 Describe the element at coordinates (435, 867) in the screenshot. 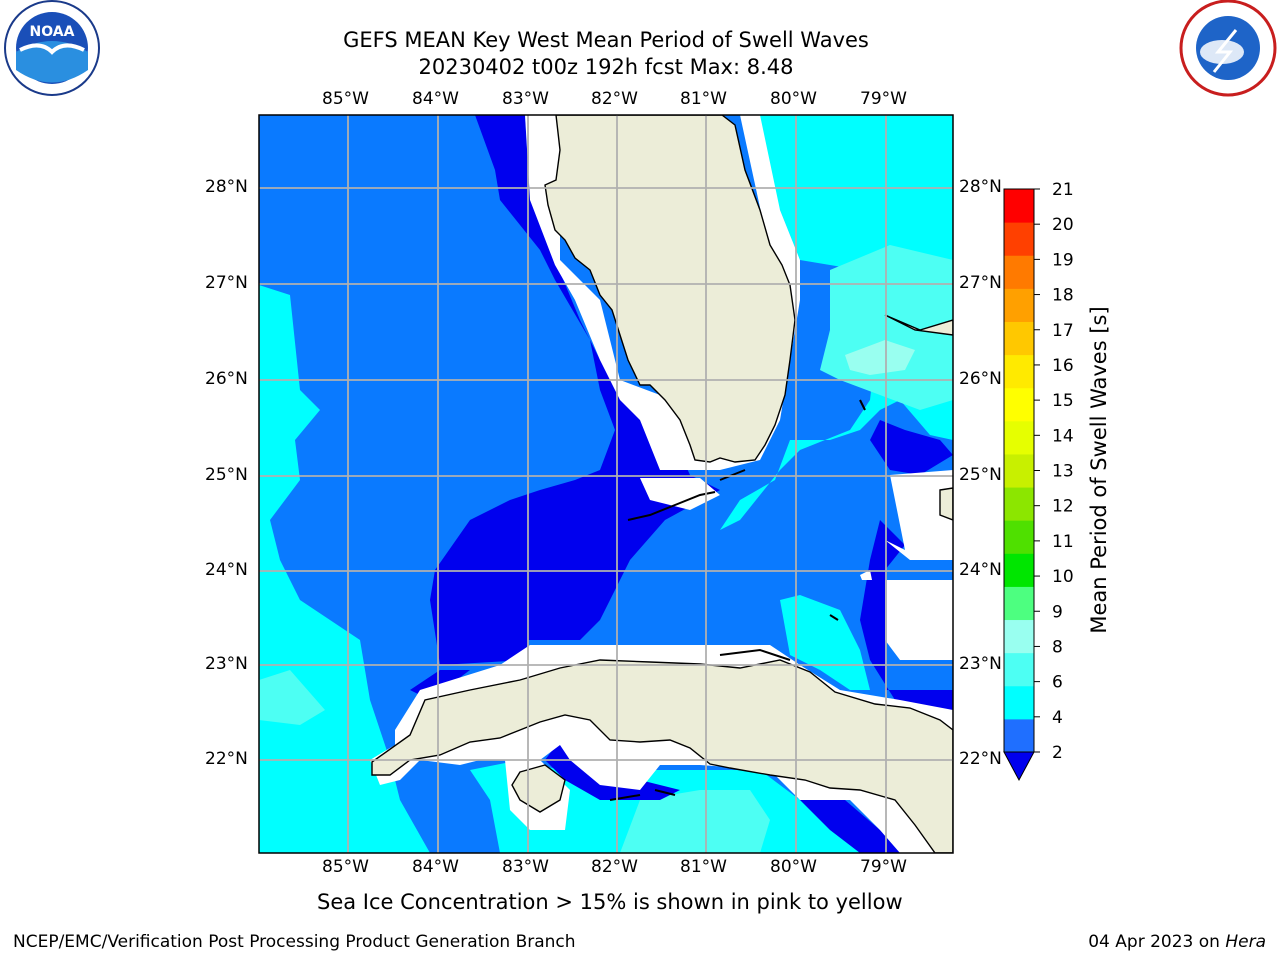

I see `lon-label-bottom: 84°W` at that location.